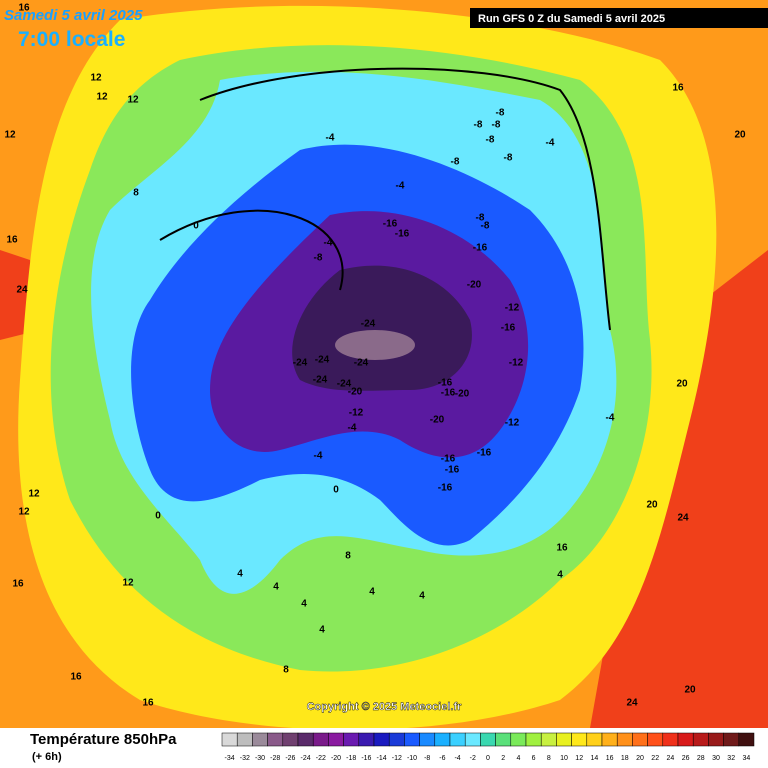 Image resolution: width=768 pixels, height=768 pixels. Describe the element at coordinates (73, 15) in the screenshot. I see `date-label: Samedi 5 avril 2025` at that location.